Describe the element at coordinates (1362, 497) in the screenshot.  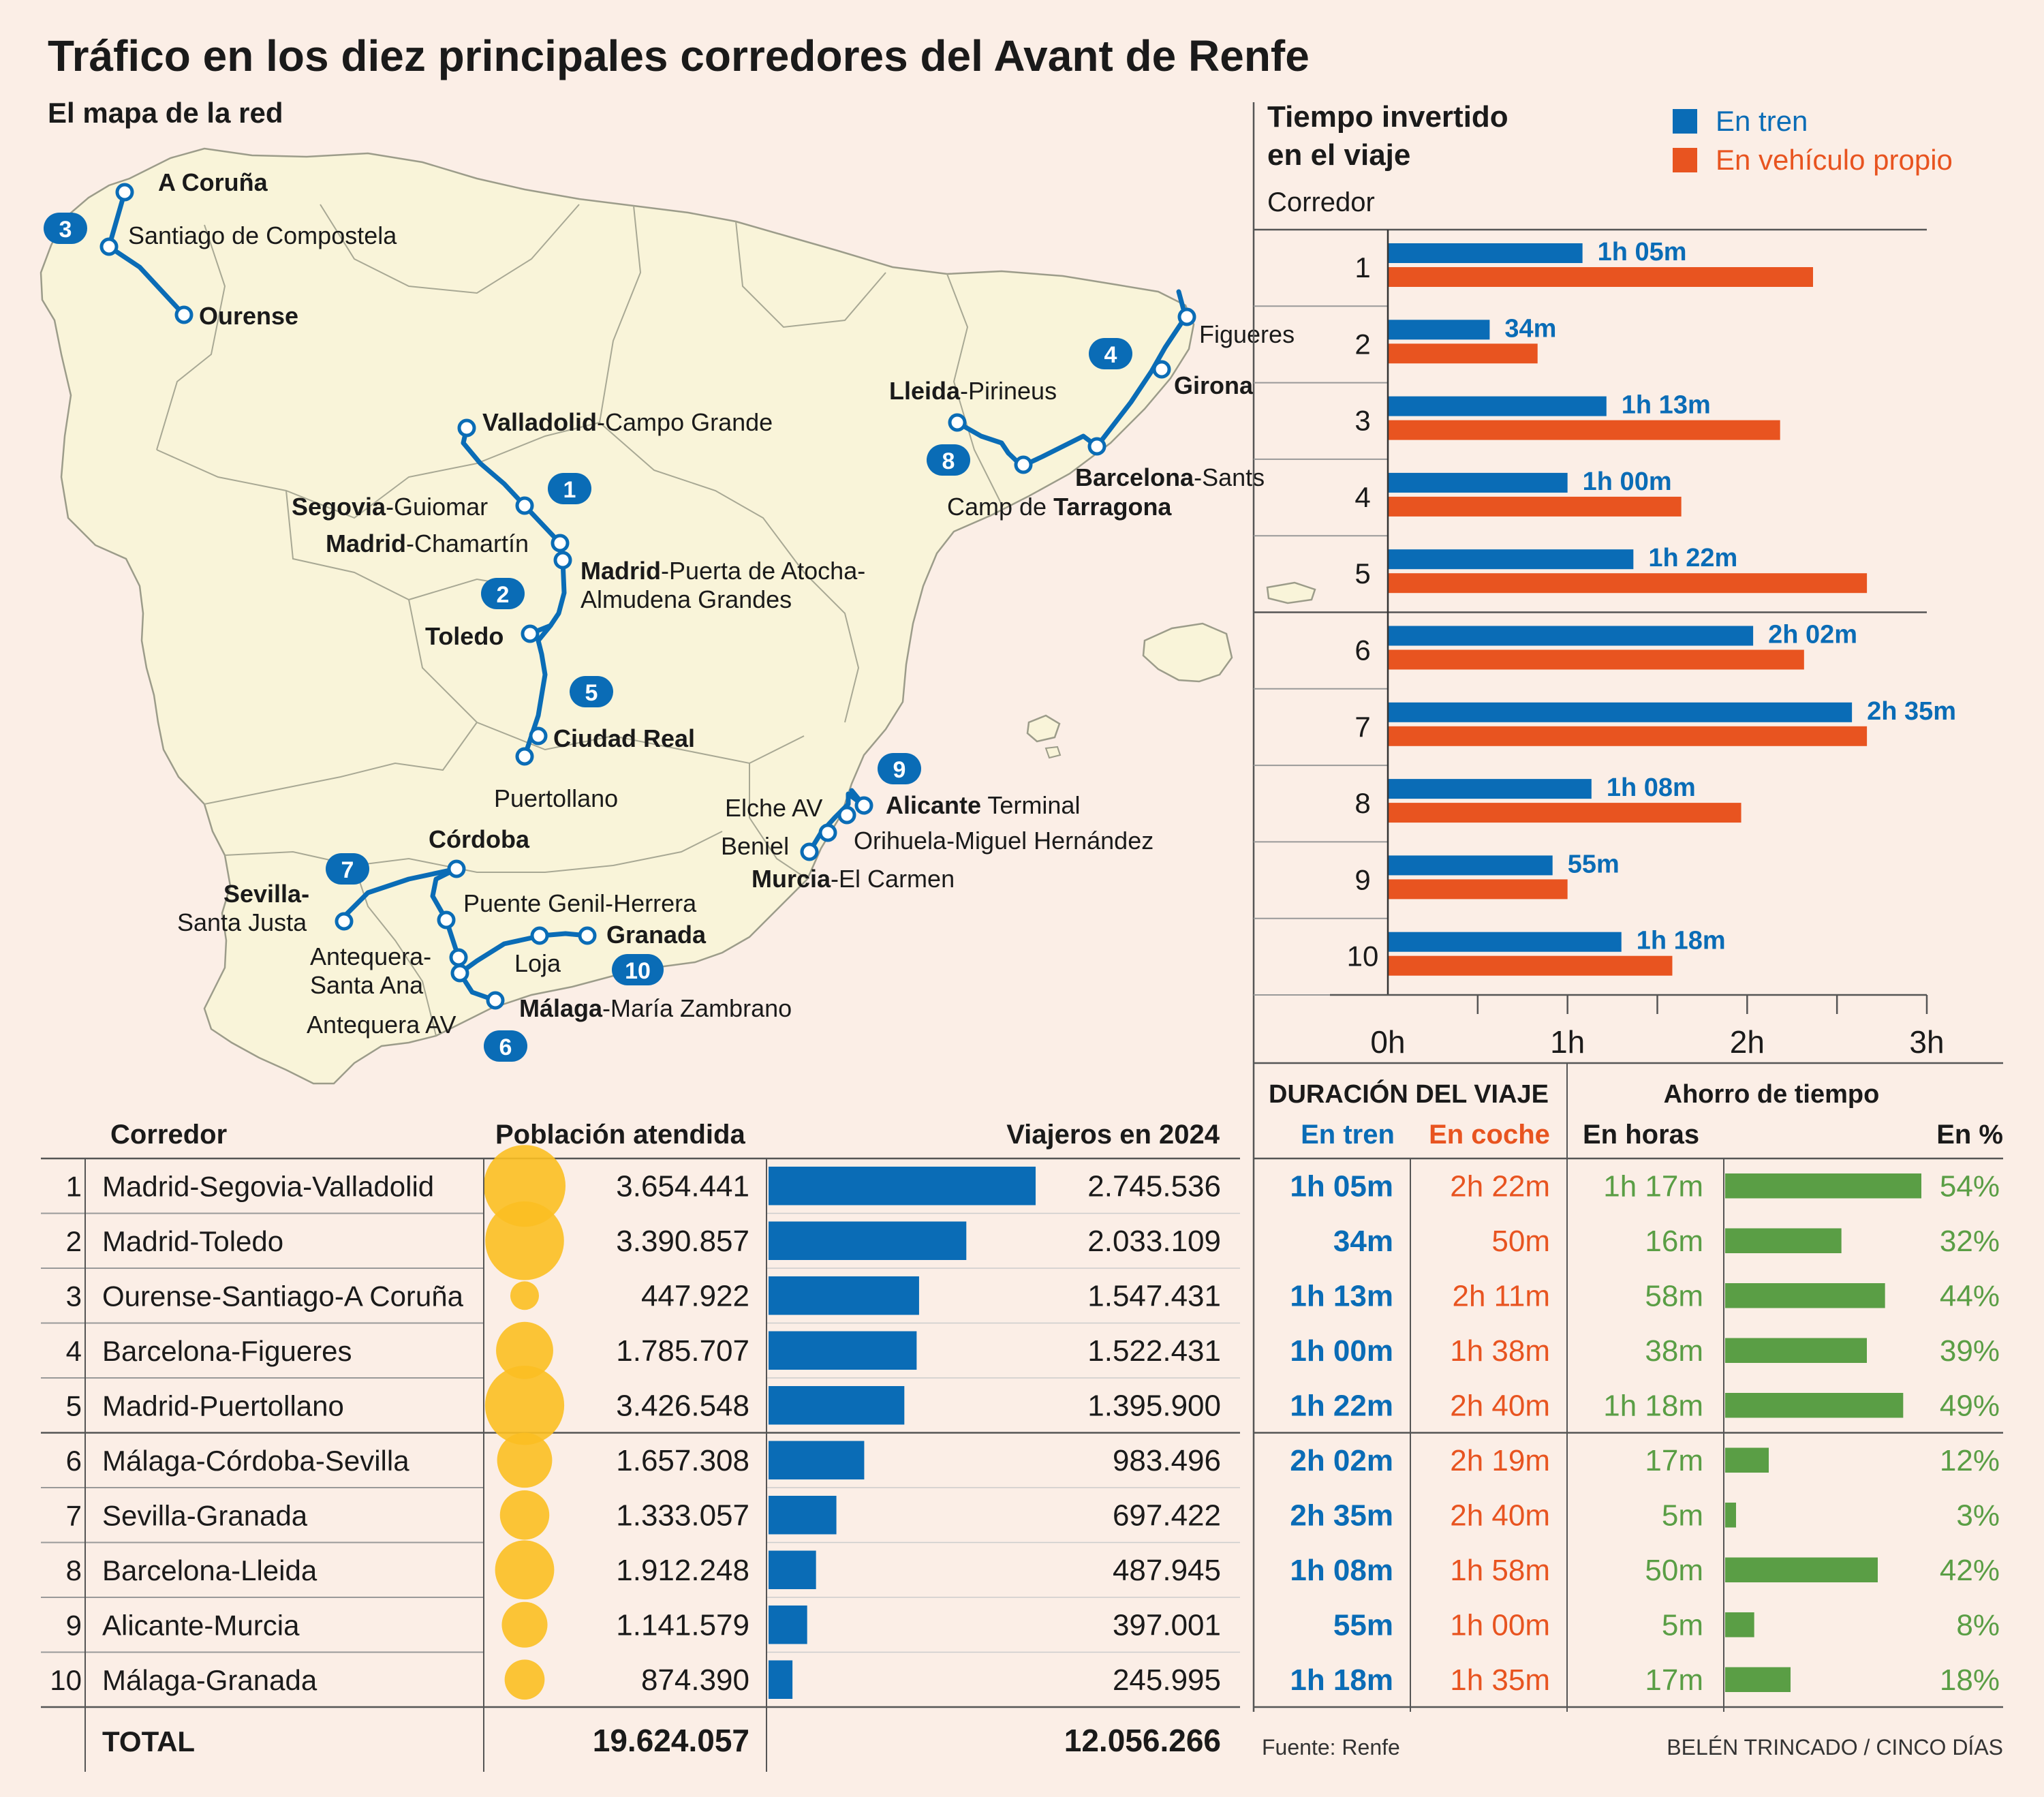
I see `corridor-number: 4` at that location.